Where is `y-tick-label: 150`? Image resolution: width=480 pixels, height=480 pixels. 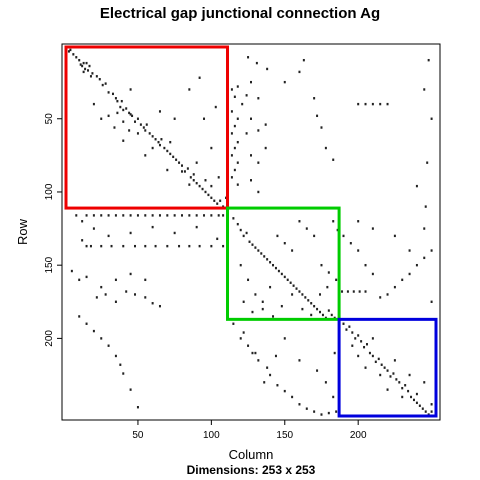 y-tick-label: 150 is located at coordinates (49, 264).